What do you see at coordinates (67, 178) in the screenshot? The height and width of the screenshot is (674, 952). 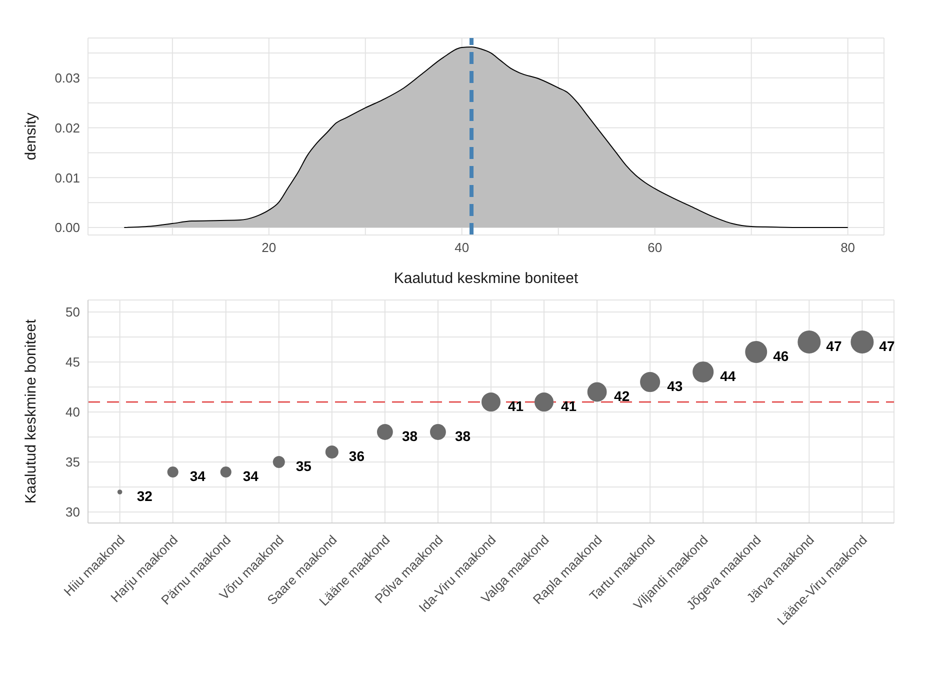 I see `y-tick-label: 0.01` at bounding box center [67, 178].